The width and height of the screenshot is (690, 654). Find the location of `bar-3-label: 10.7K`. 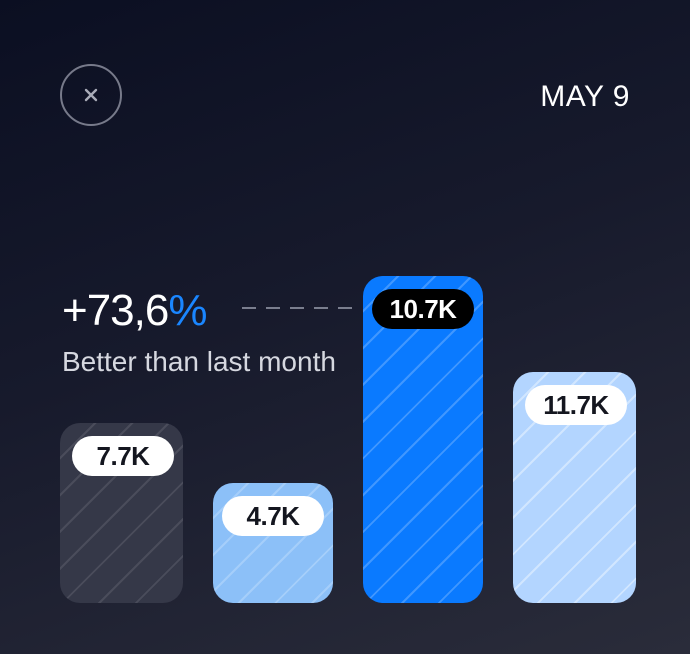

bar-3-label: 10.7K is located at coordinates (423, 309).